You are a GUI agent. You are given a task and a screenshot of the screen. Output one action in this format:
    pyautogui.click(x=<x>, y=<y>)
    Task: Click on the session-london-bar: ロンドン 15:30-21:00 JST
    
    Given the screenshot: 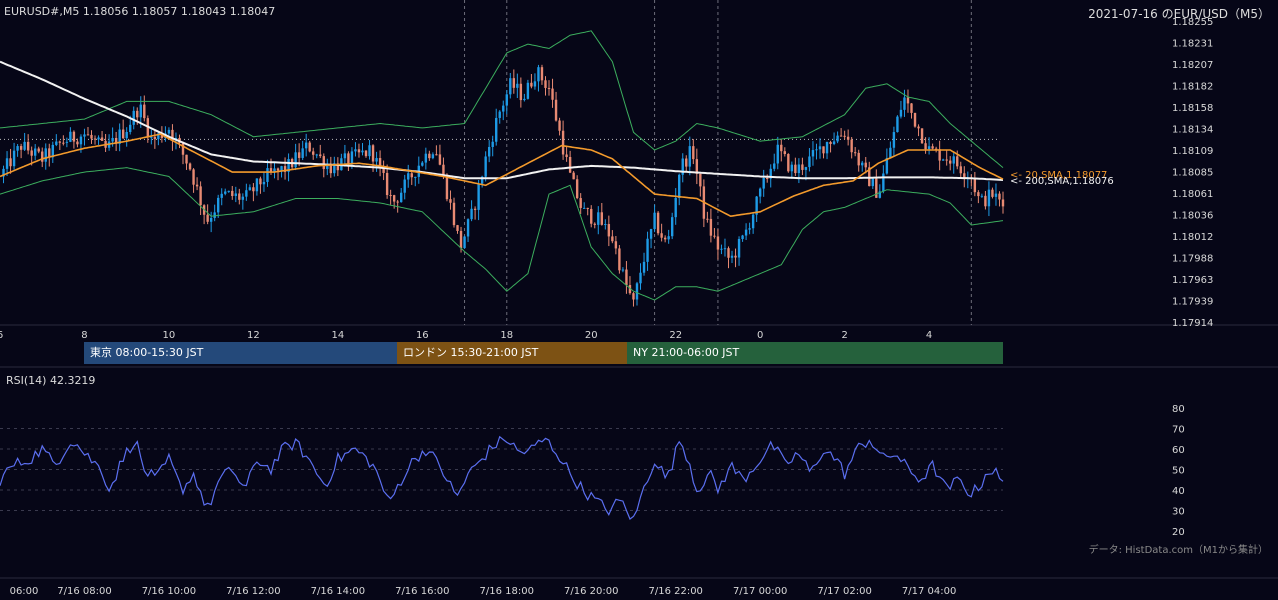 What is the action you would take?
    pyautogui.click(x=512, y=353)
    